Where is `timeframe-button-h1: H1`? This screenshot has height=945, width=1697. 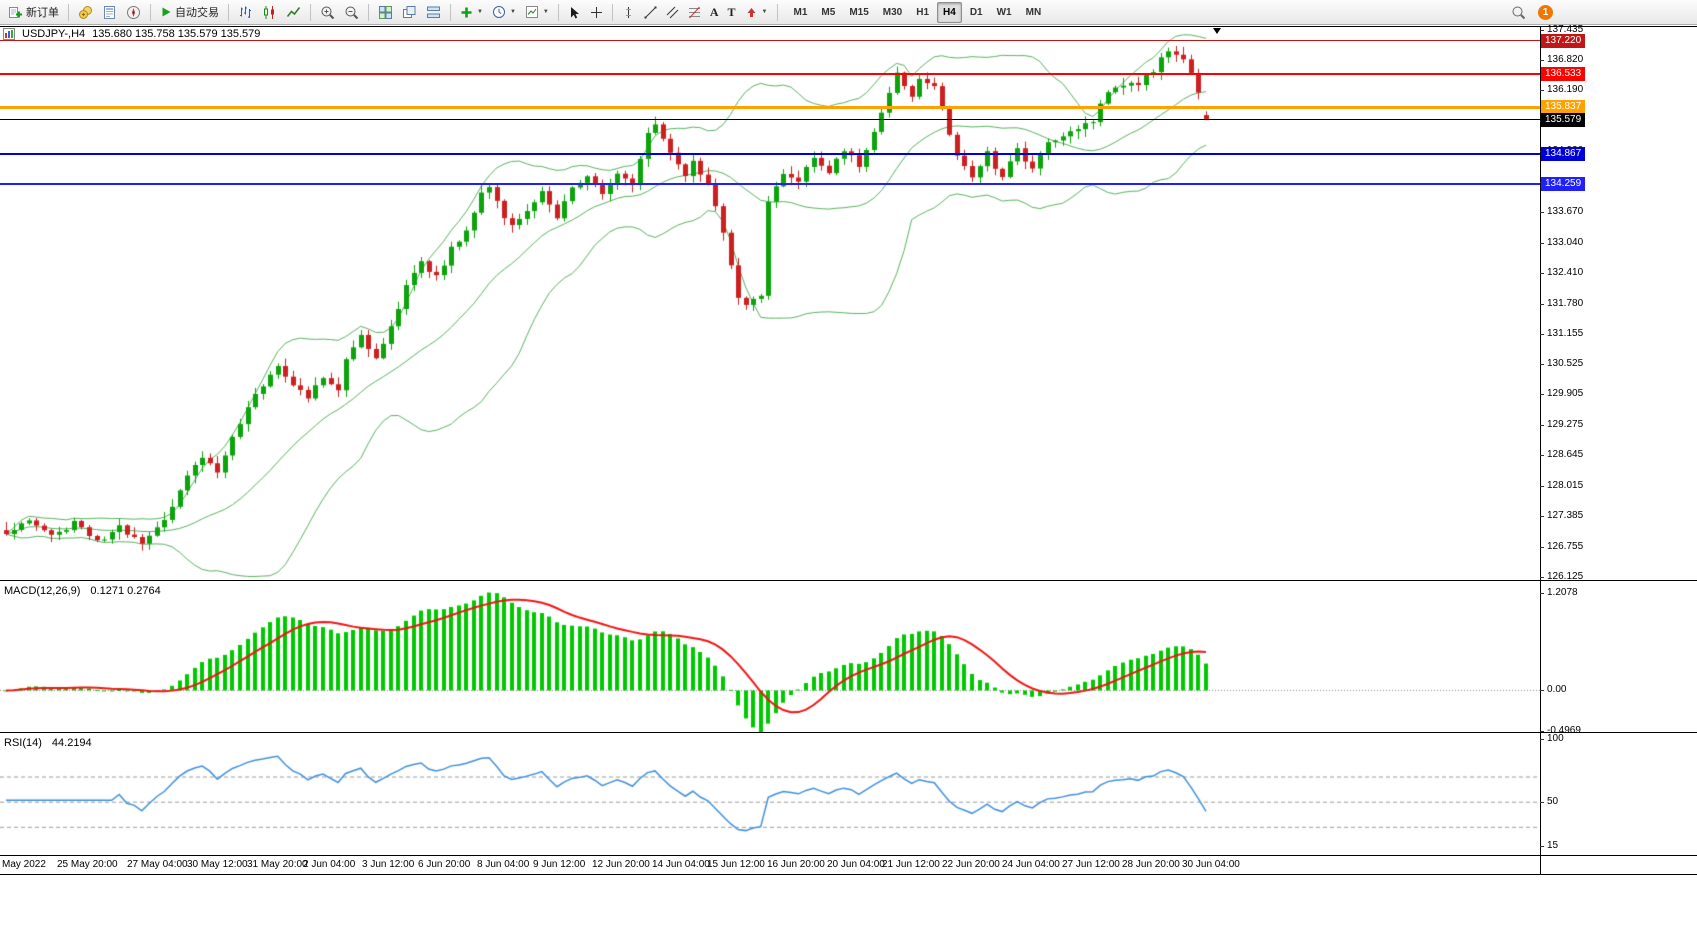 timeframe-button-h1: H1 is located at coordinates (923, 12).